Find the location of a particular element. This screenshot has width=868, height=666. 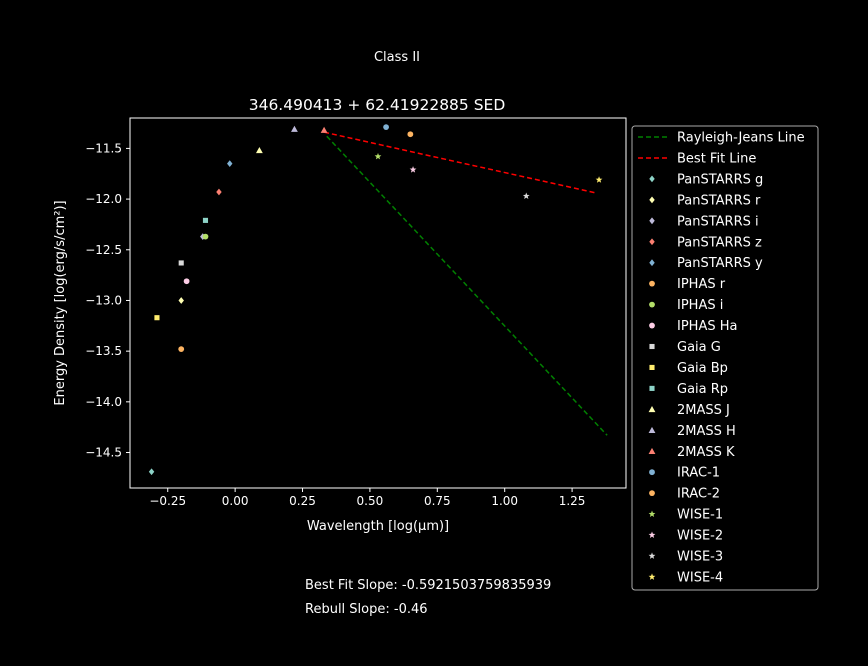

x-tick-label: 0.75 is located at coordinates (437, 501).